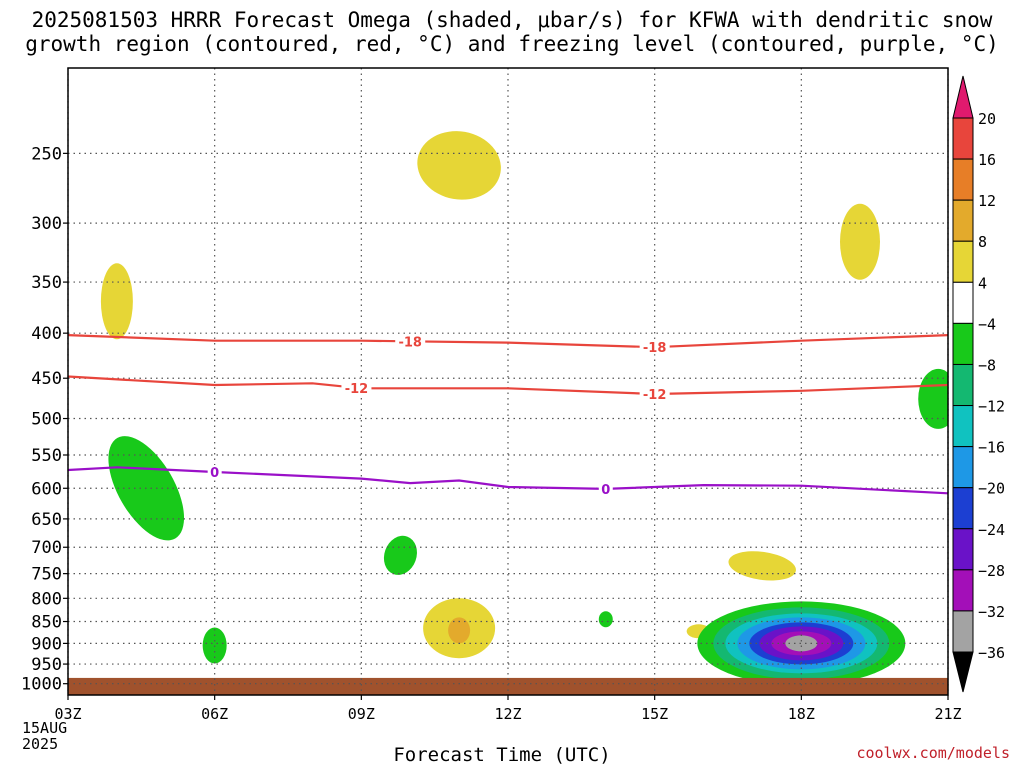  I want to click on x-tick-label: 18Z, so click(801, 714).